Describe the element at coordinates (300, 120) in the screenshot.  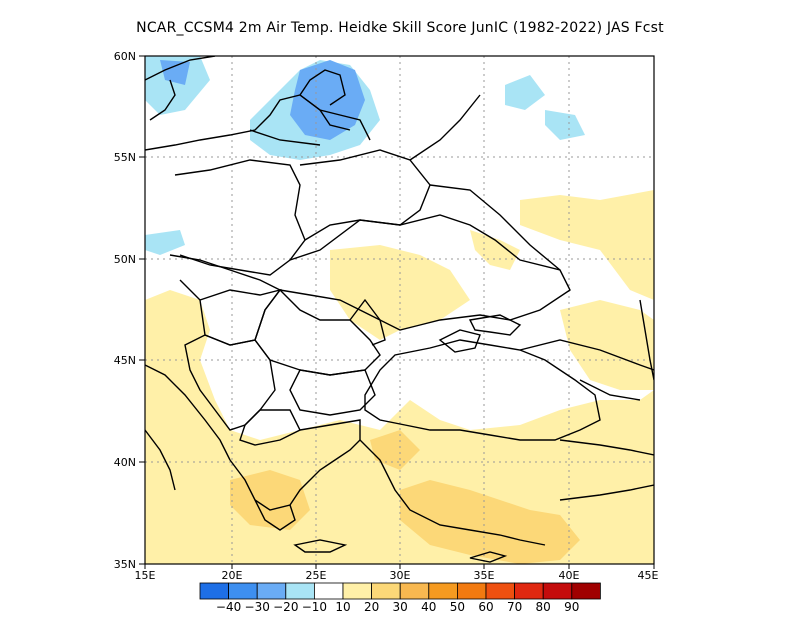
I see `border-baltics` at that location.